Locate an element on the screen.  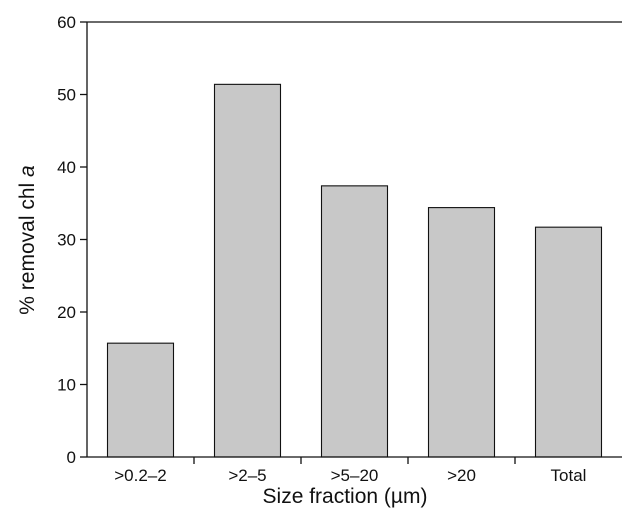
y-axis-title-text: % removal chl is located at coordinates (27, 246).